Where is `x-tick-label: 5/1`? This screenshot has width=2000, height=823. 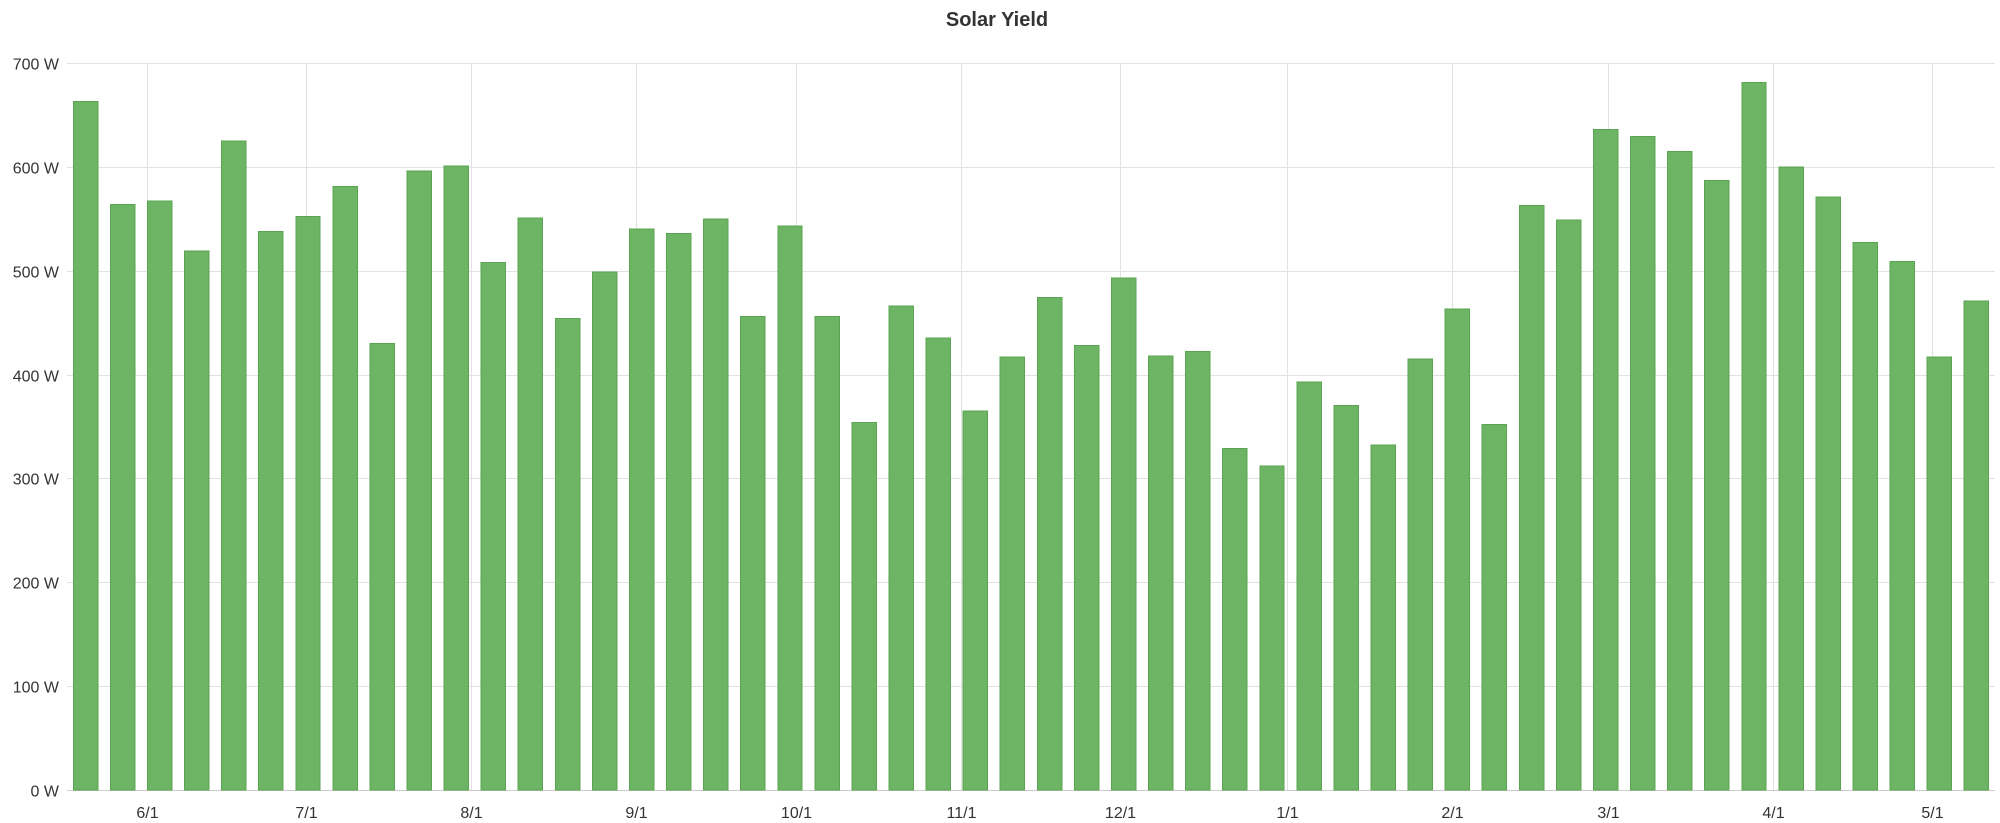 x-tick-label: 5/1 is located at coordinates (1932, 813).